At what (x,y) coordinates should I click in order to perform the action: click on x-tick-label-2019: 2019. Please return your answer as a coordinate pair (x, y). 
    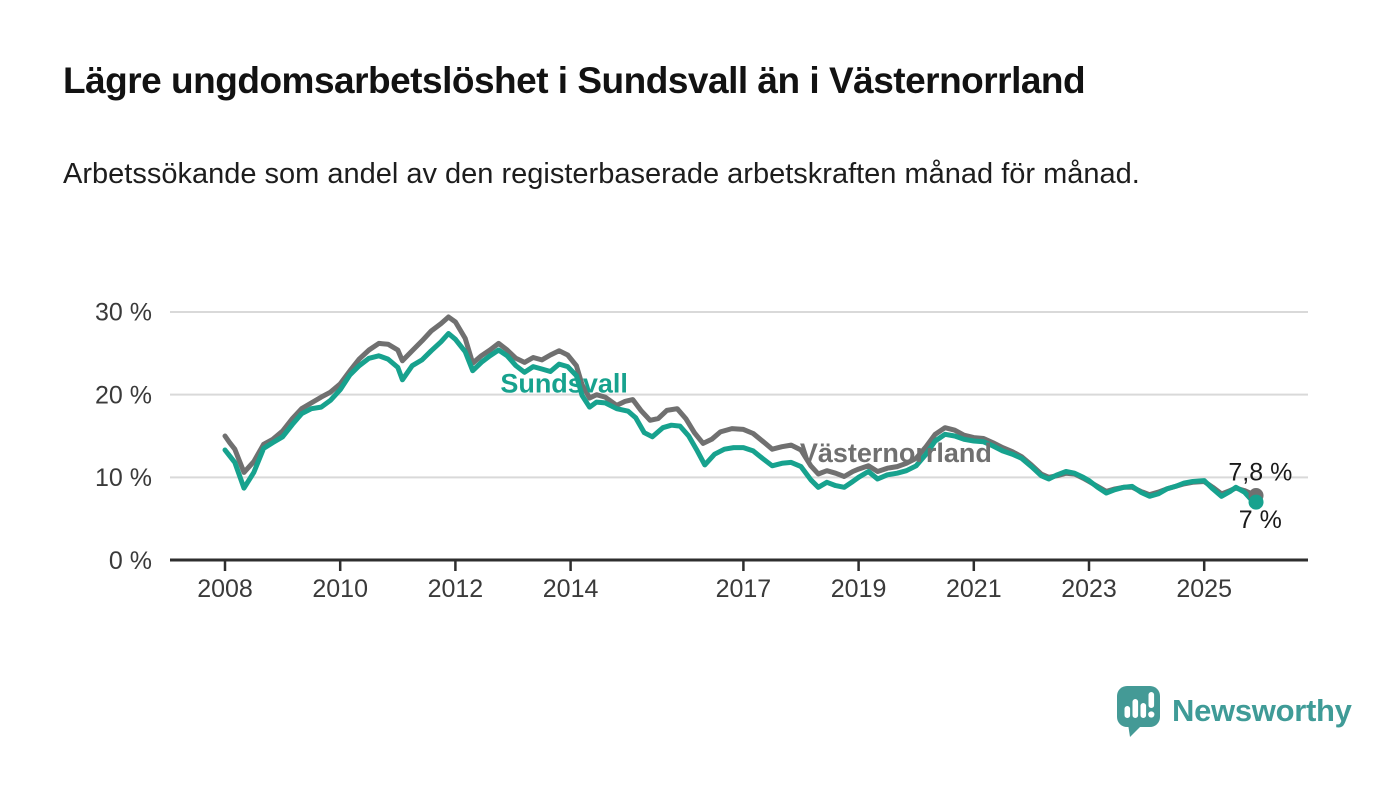
    Looking at the image, I should click on (859, 589).